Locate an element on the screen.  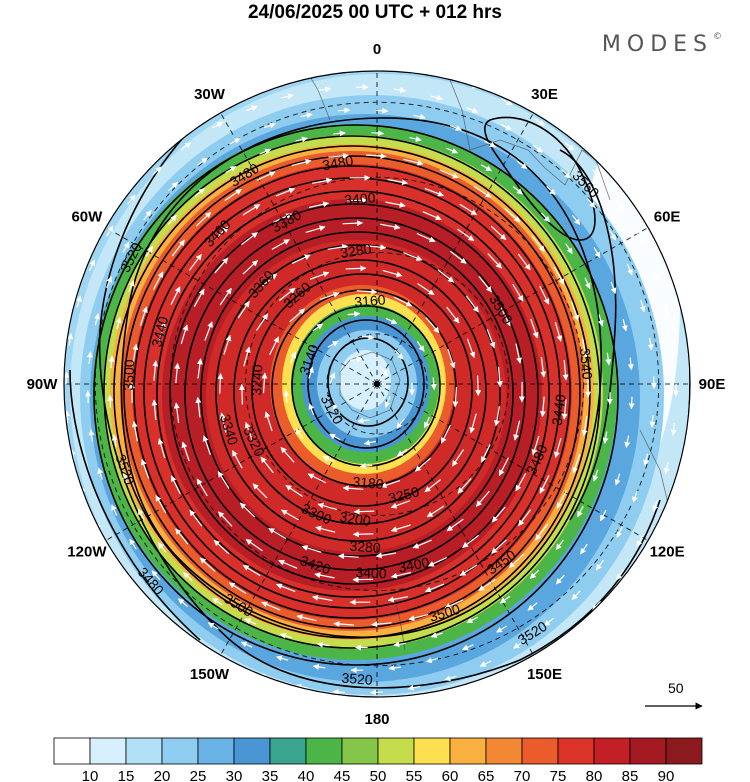
longitude-label: 90E is located at coordinates (712, 384).